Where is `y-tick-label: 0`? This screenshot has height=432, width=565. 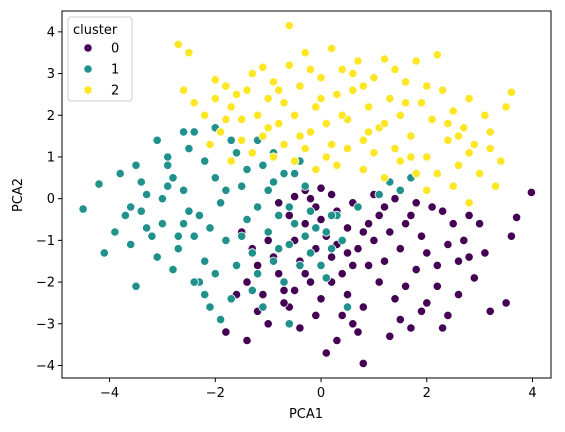
y-tick-label: 0 is located at coordinates (51, 199).